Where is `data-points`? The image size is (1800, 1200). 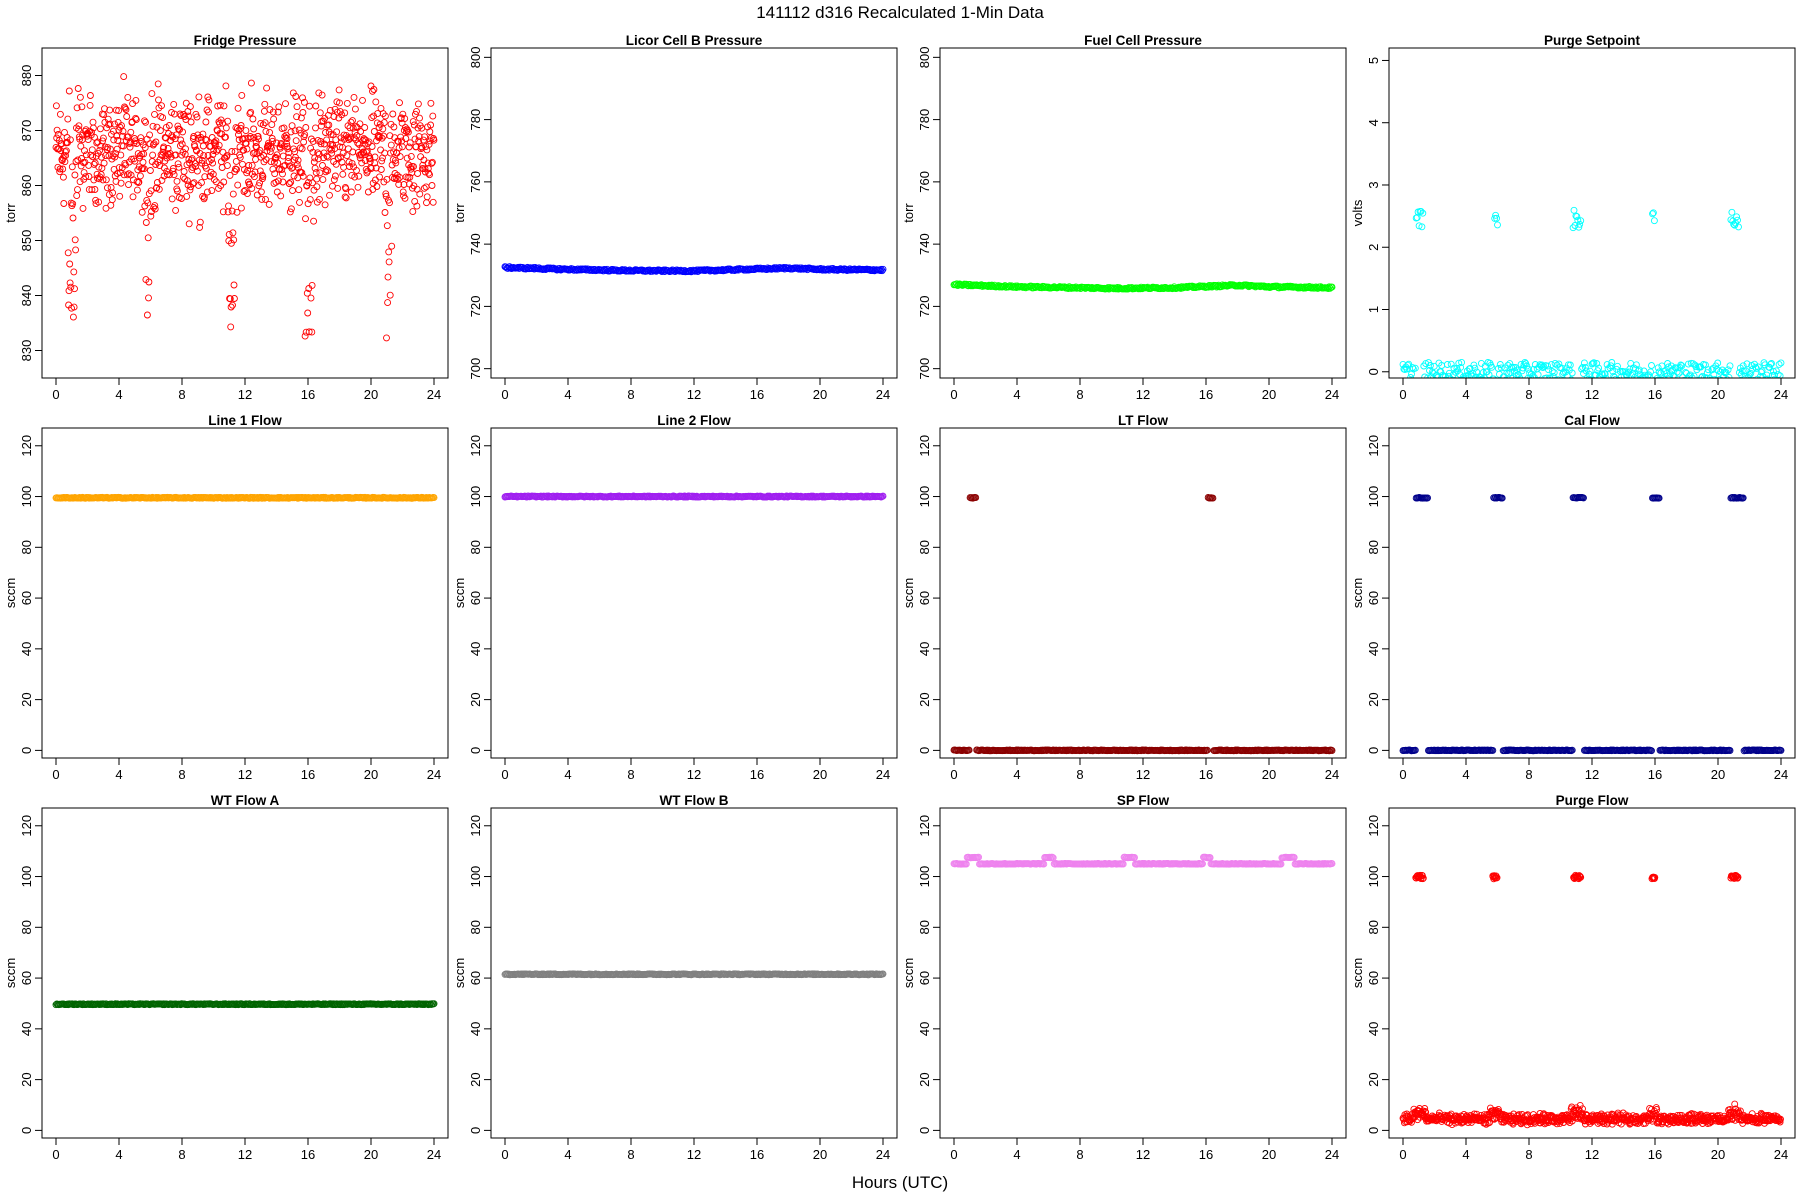
data-points is located at coordinates (1592, 624).